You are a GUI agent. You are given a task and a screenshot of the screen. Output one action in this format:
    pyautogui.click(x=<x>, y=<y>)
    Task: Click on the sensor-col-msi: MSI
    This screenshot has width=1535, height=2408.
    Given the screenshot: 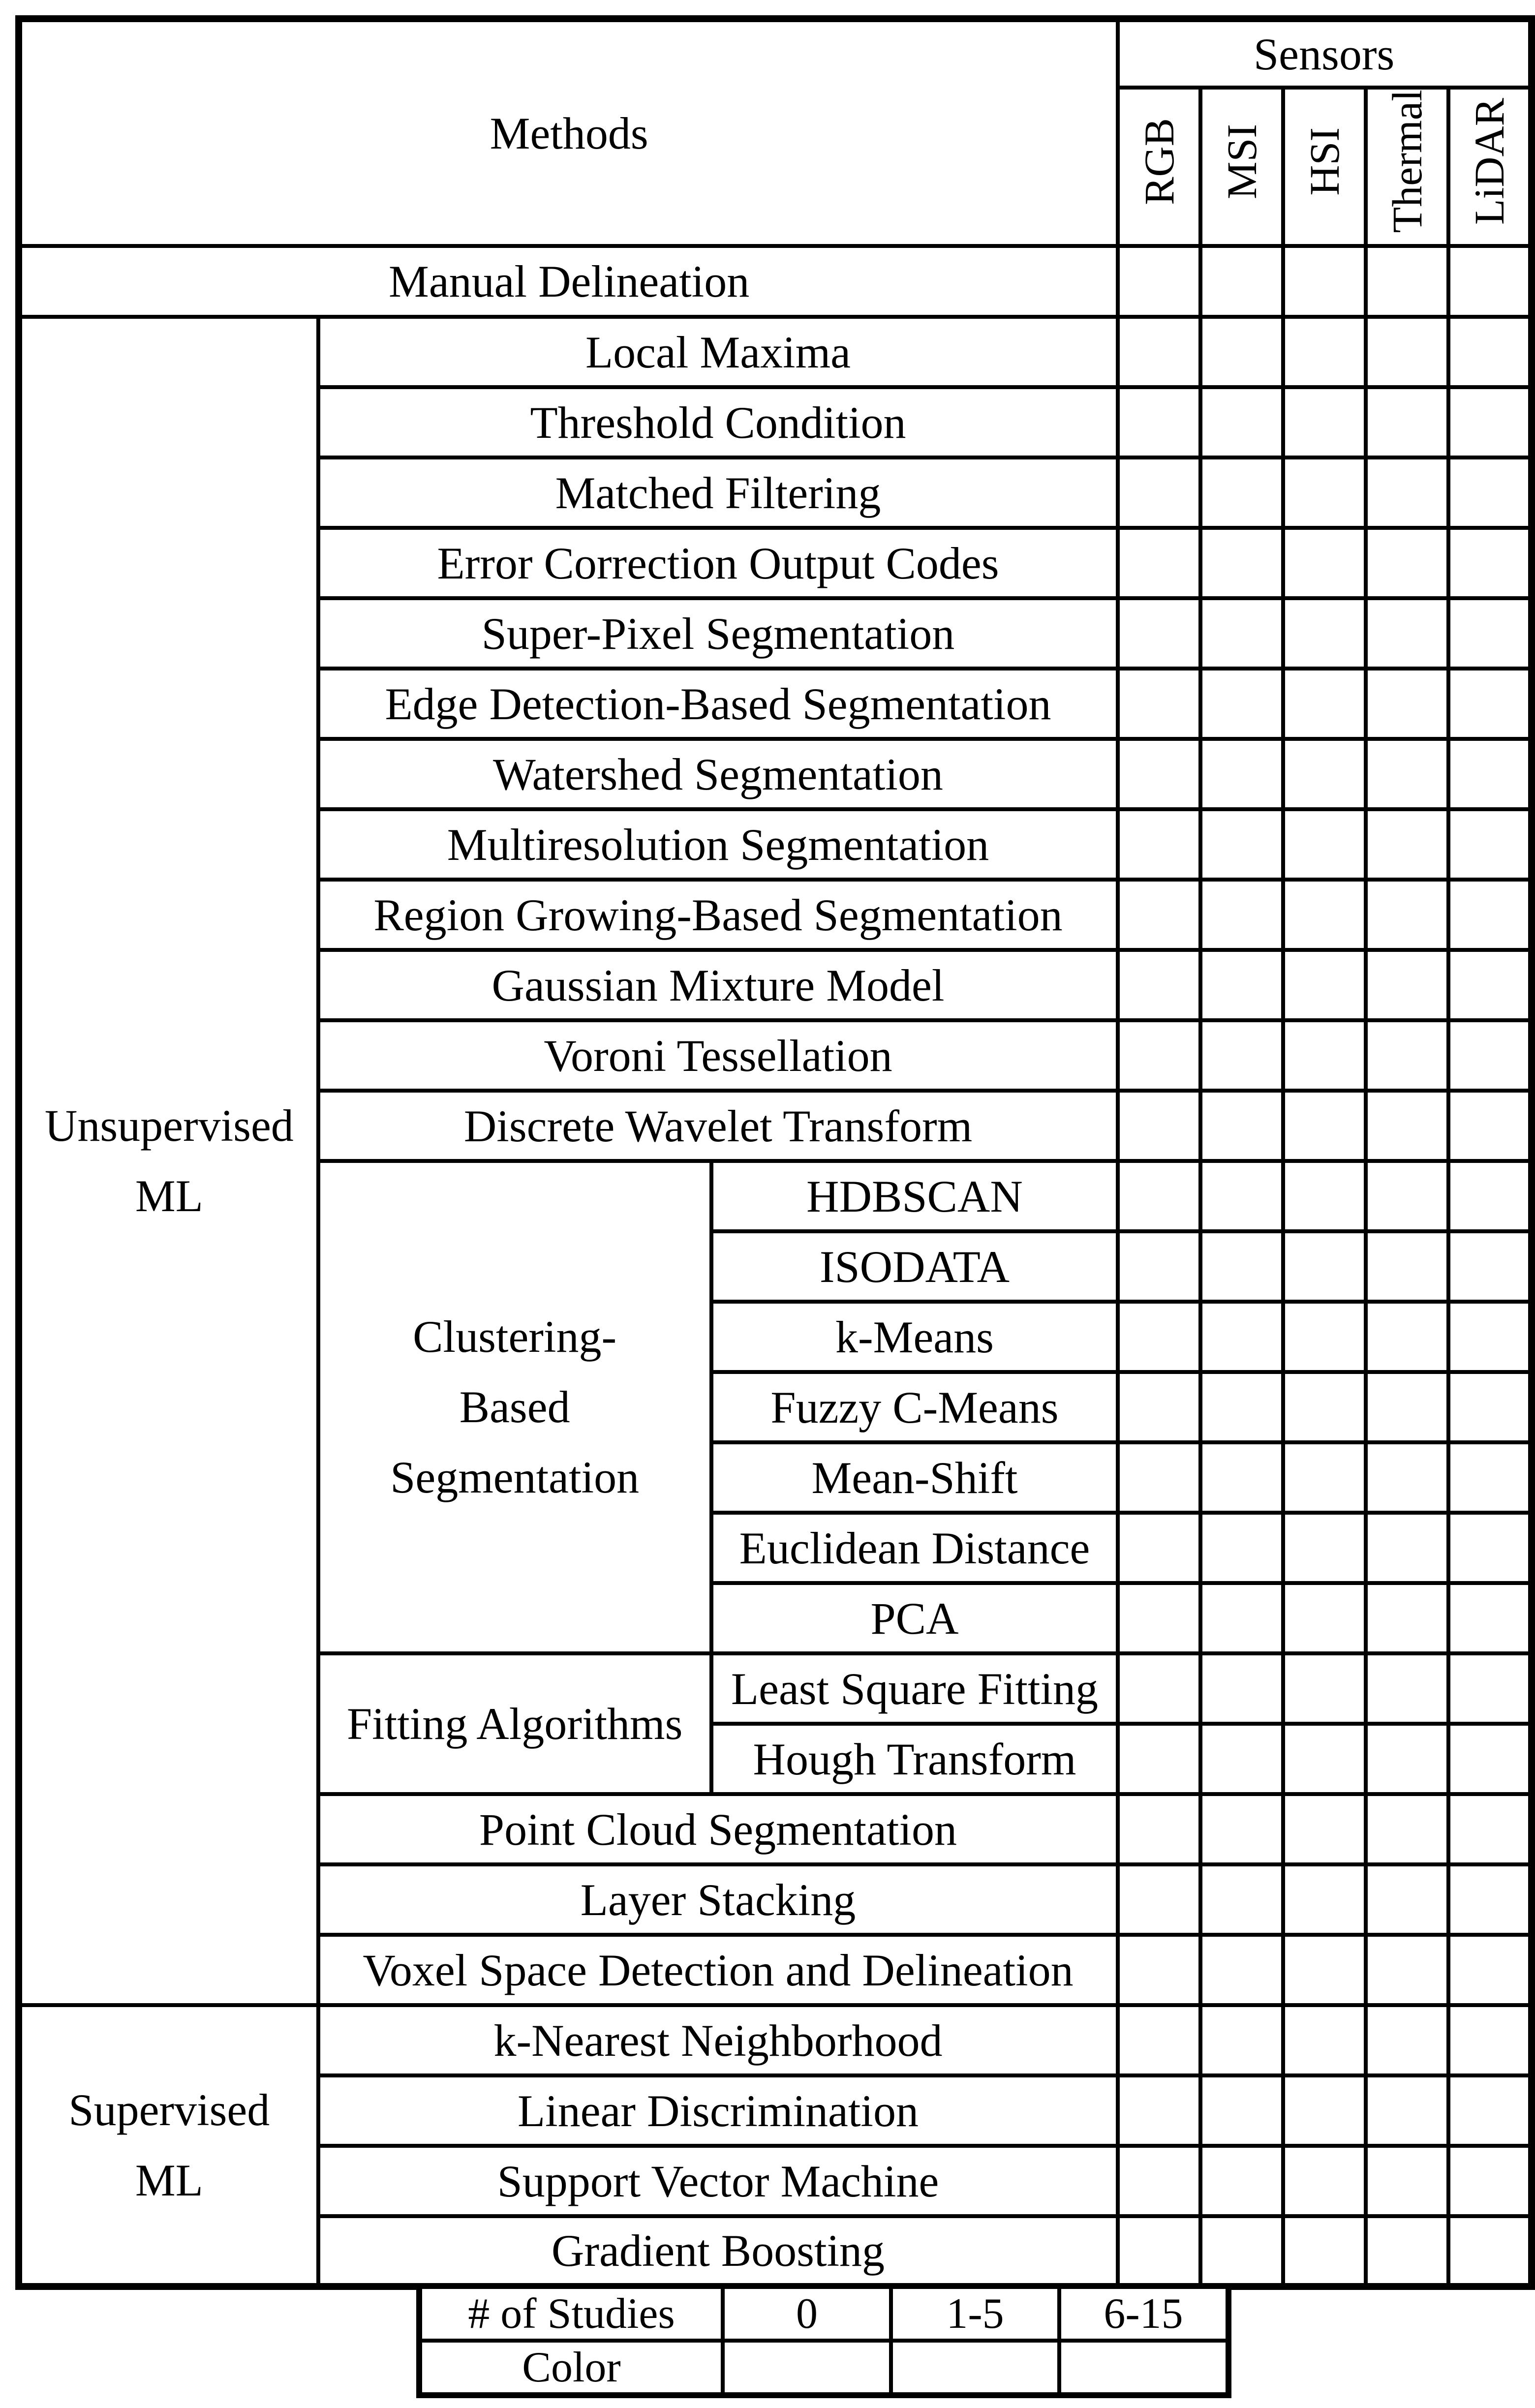 What is the action you would take?
    pyautogui.click(x=1241, y=167)
    